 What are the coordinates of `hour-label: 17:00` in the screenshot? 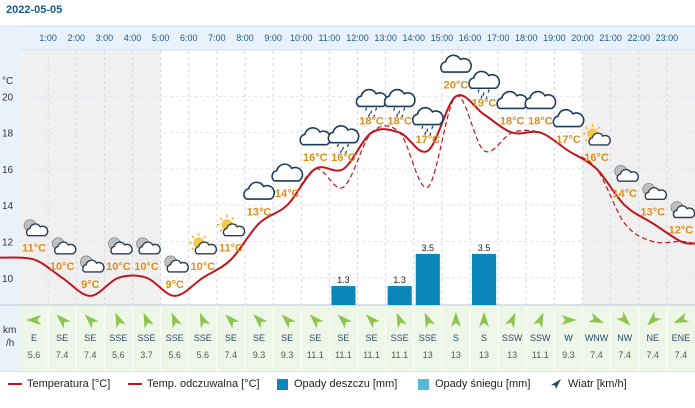 It's located at (498, 38).